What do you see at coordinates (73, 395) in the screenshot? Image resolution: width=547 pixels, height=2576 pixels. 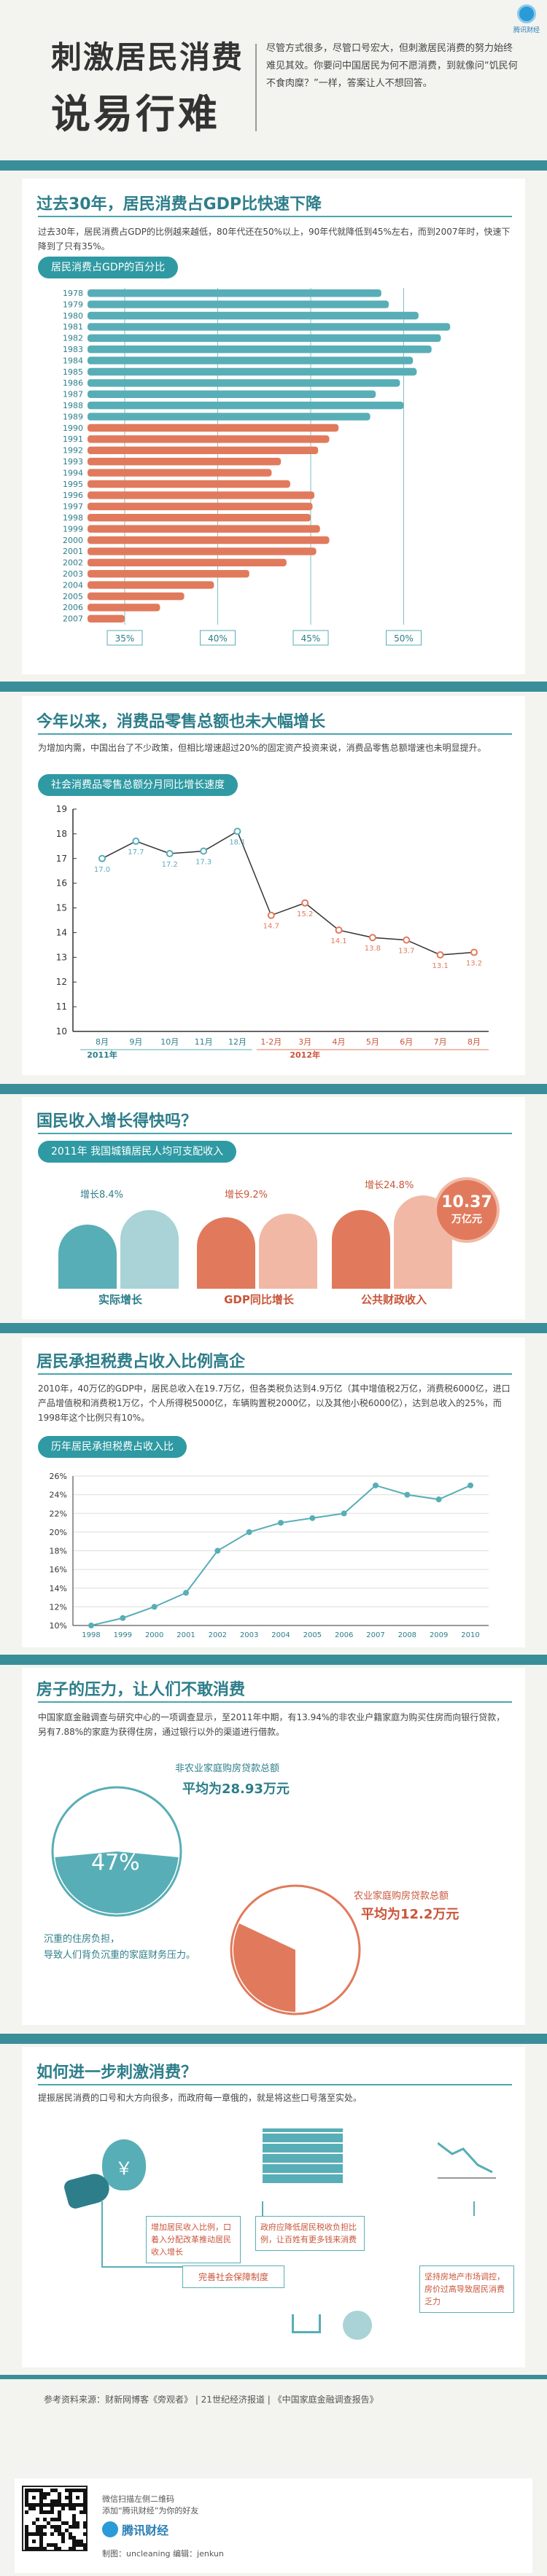 I see `year-label: 1987` at bounding box center [73, 395].